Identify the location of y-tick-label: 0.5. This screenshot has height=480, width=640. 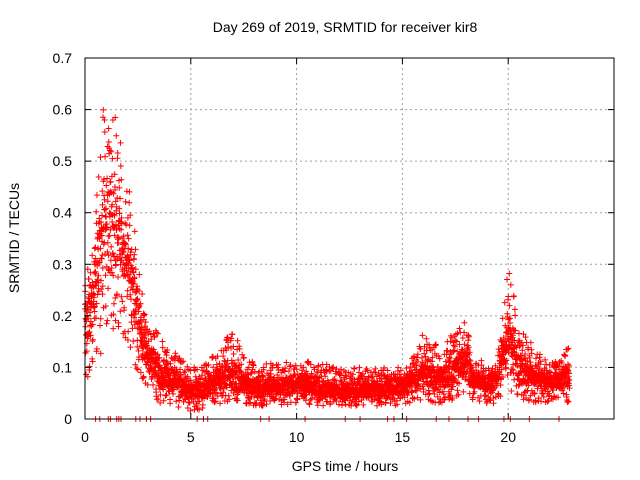
(63, 161).